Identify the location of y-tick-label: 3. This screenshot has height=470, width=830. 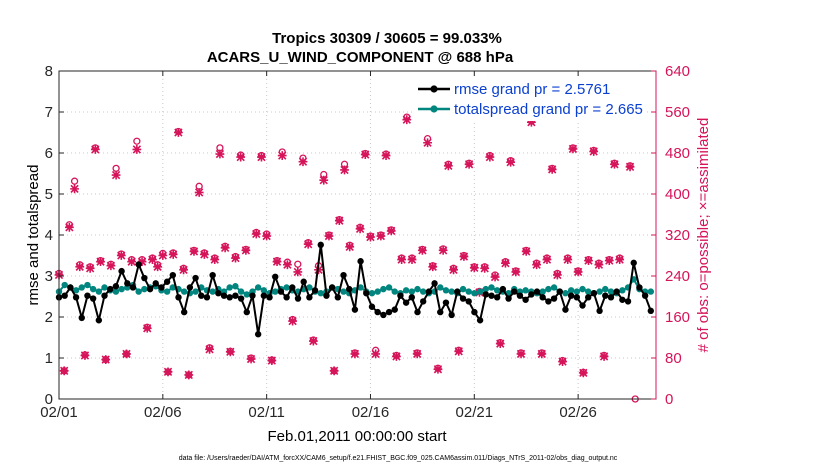
(49, 276).